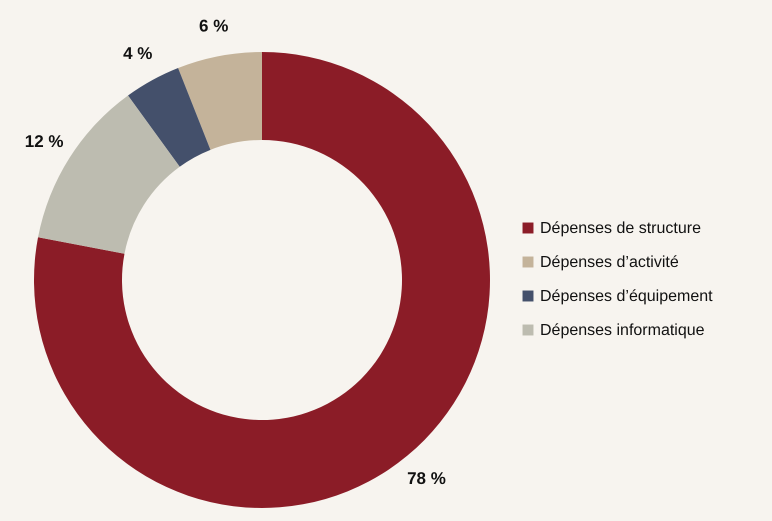  I want to click on legend-label: Dépenses d’équipement, so click(627, 296).